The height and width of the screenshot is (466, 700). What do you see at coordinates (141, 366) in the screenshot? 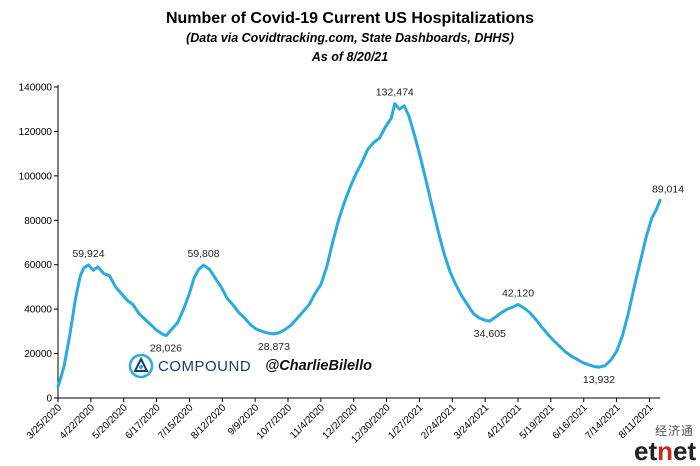
I see `compound-logo-icon` at bounding box center [141, 366].